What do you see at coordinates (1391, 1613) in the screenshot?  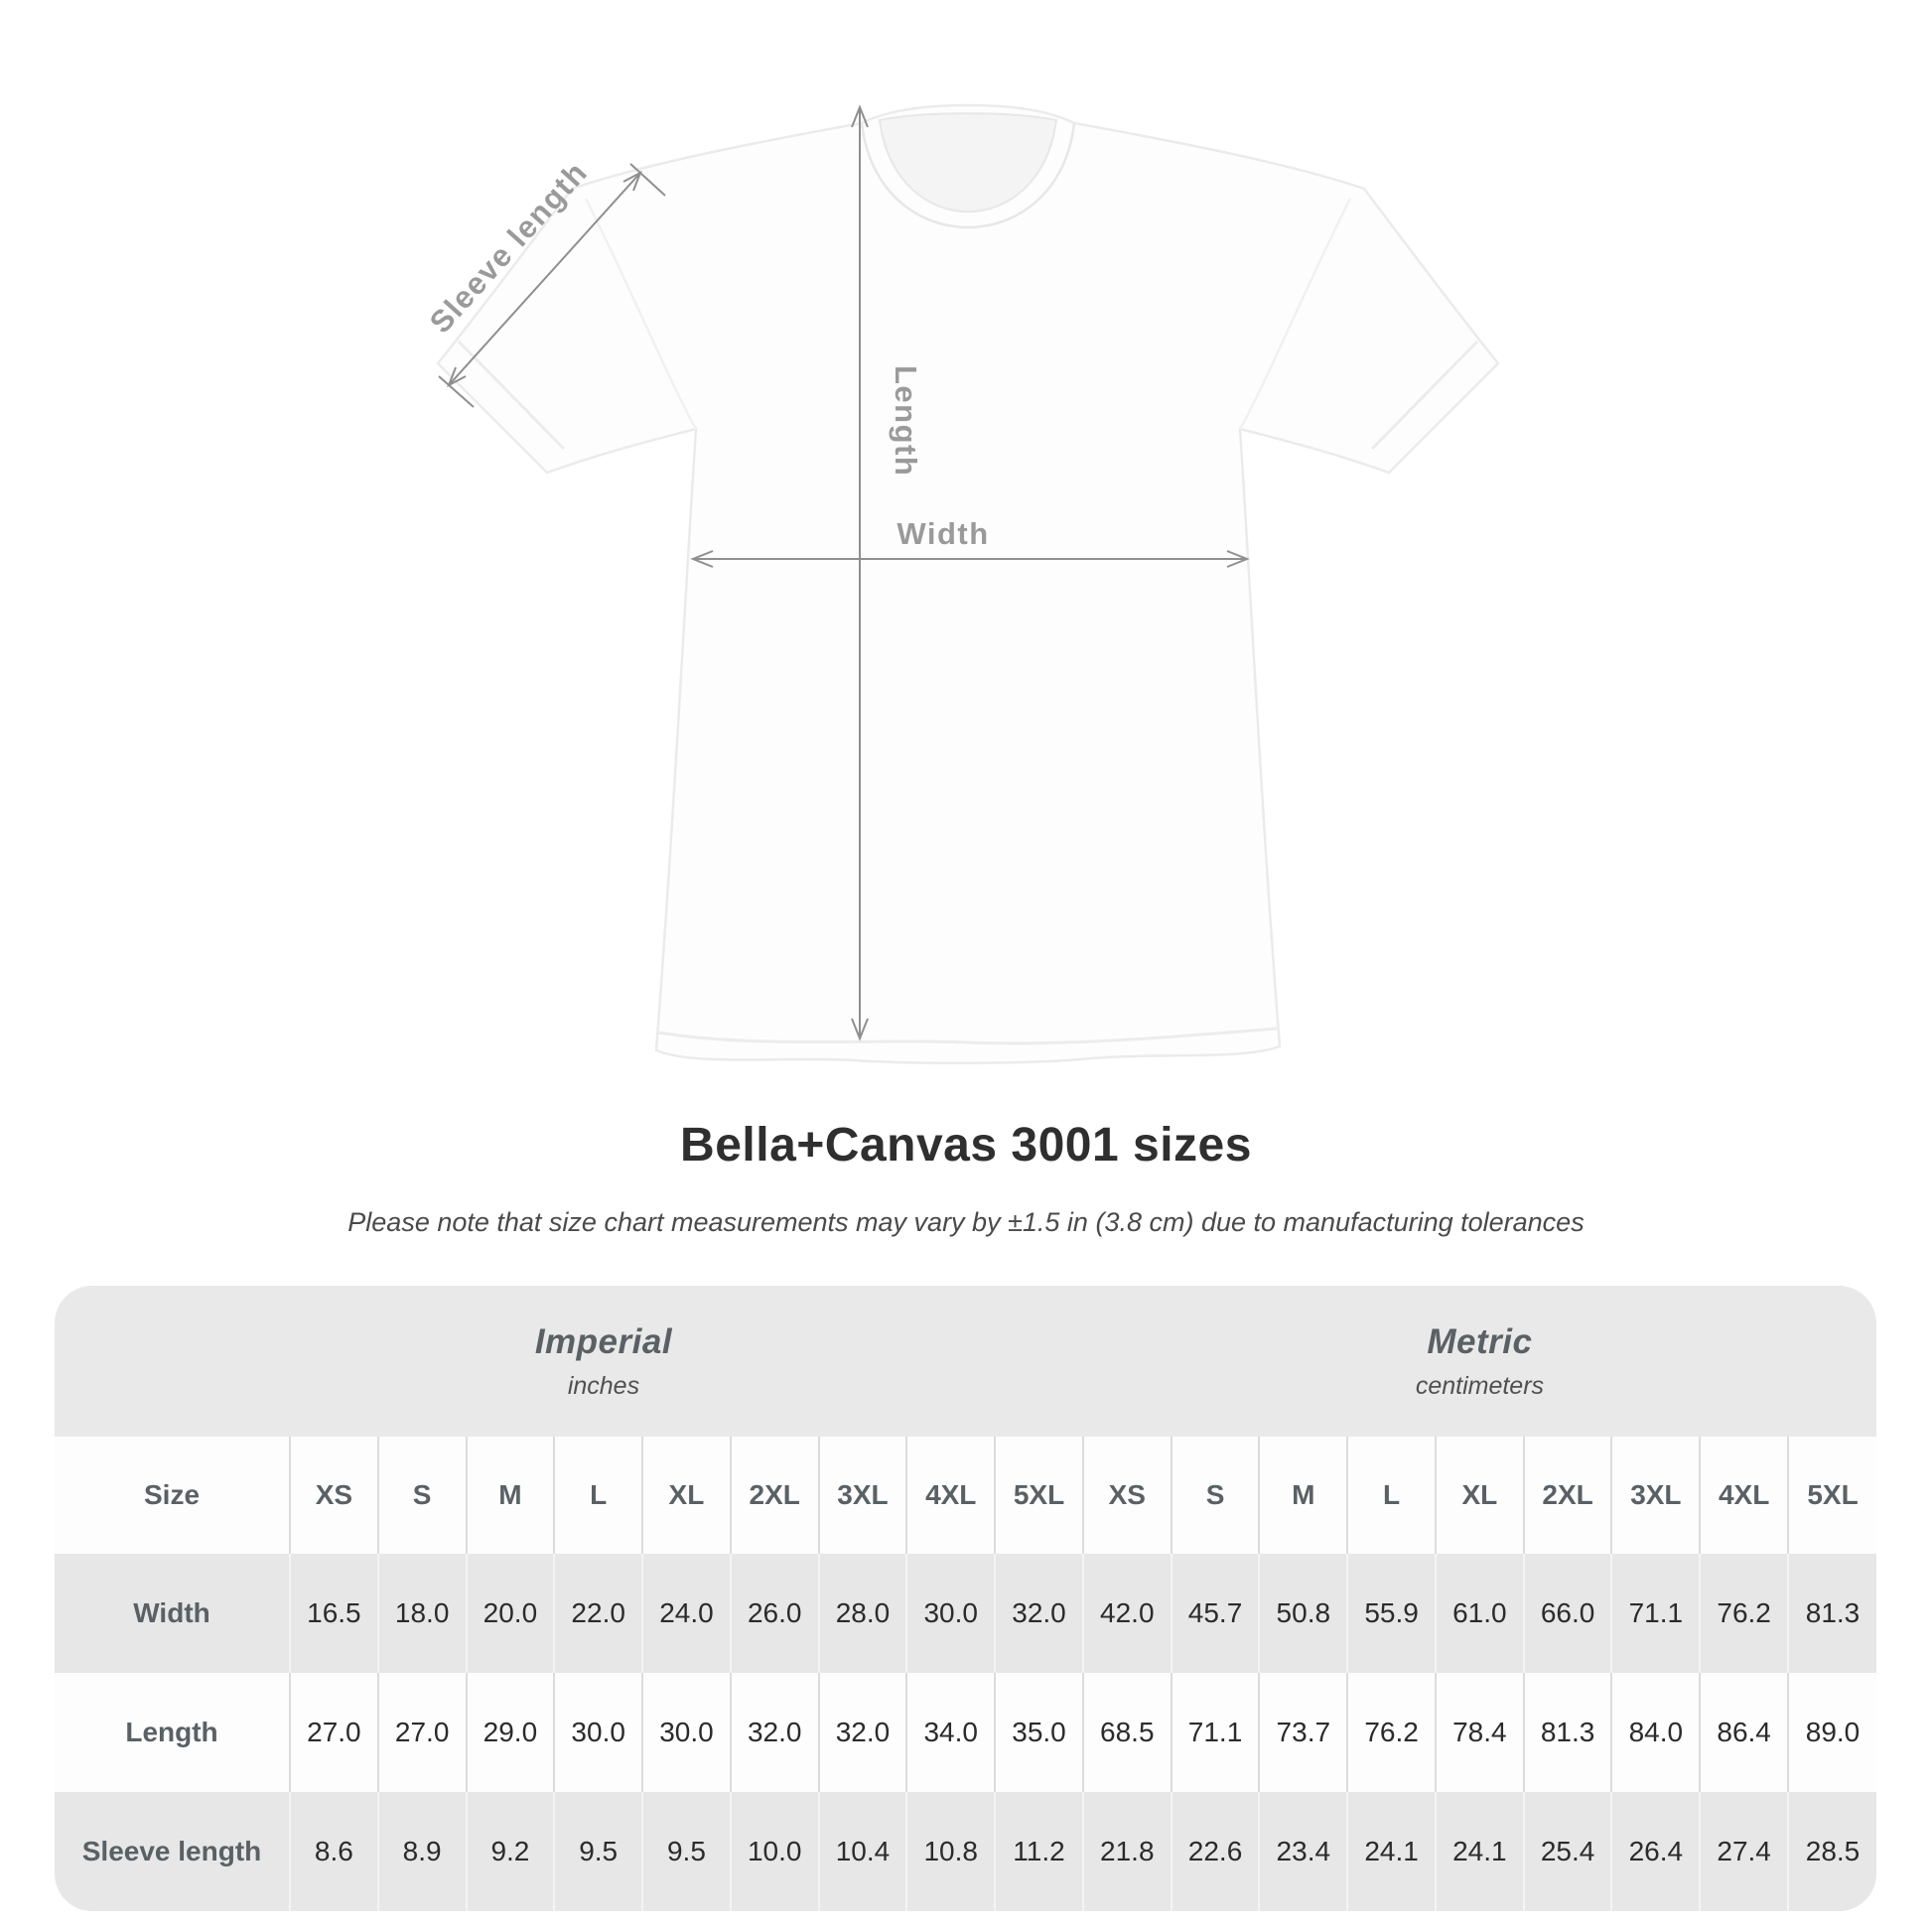 I see `value-cell: 55.9` at bounding box center [1391, 1613].